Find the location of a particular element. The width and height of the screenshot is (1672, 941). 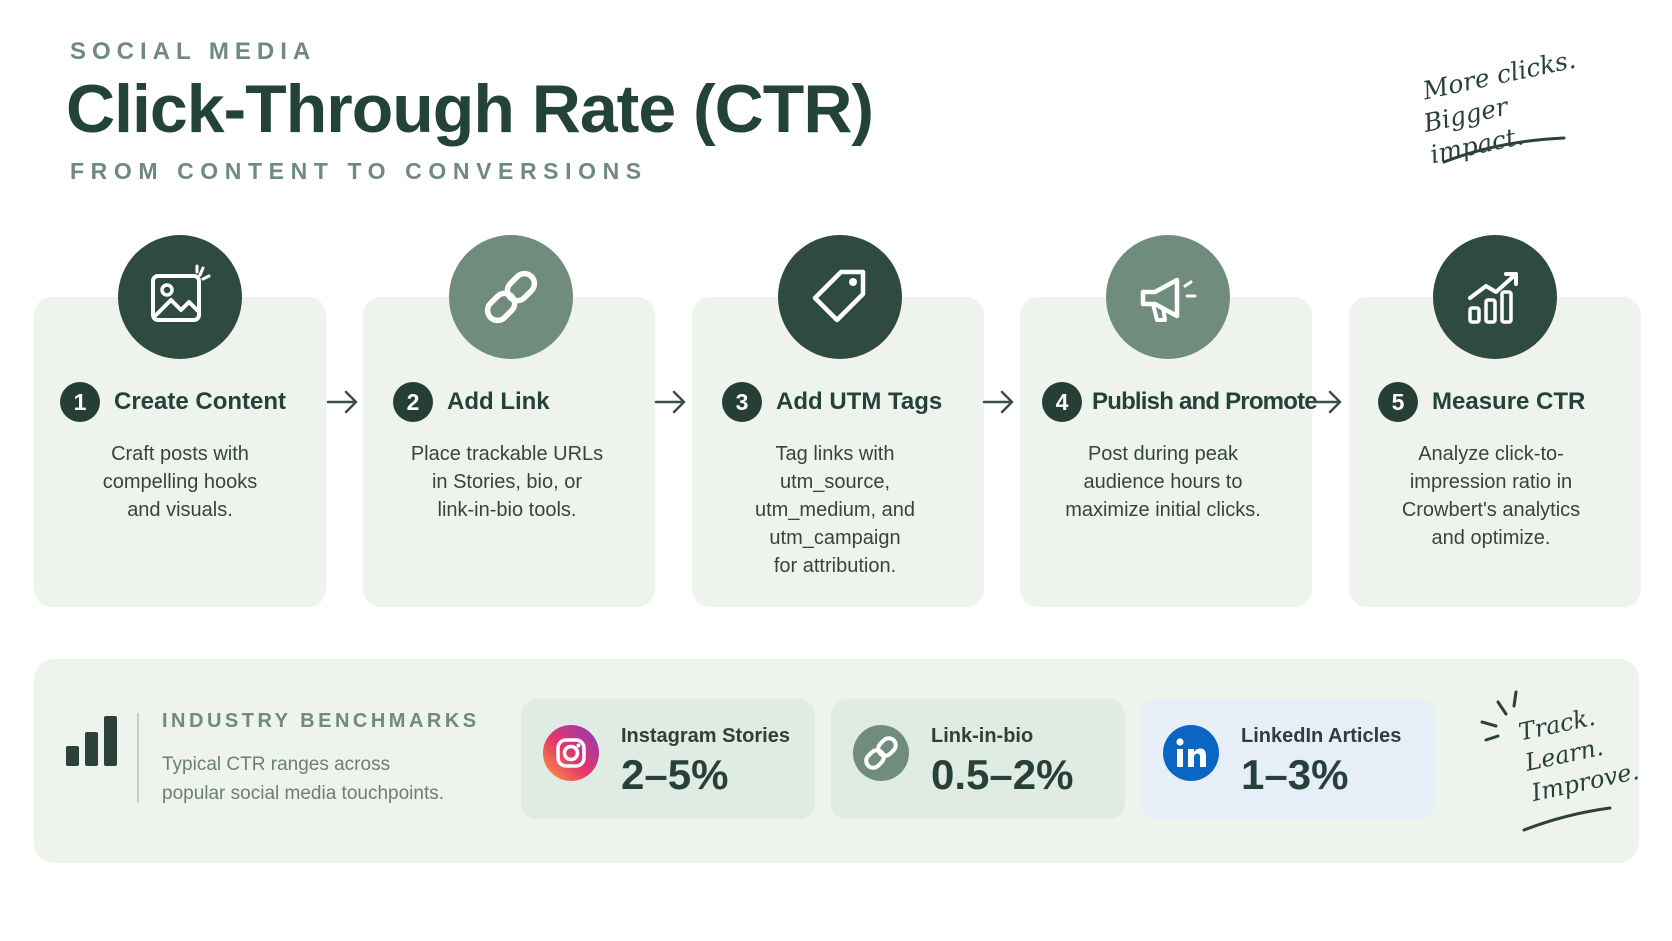

step-heading-2: 2 Add Link is located at coordinates (471, 402).